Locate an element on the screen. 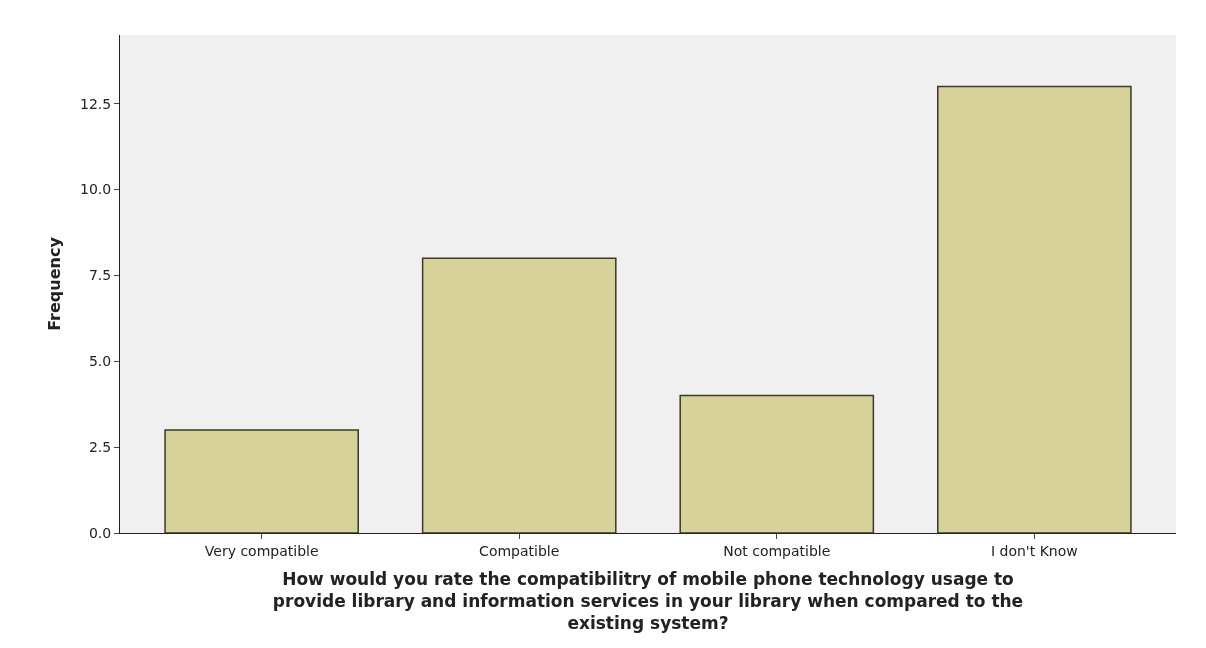  x-tick-label: I don't Know is located at coordinates (1034, 550).